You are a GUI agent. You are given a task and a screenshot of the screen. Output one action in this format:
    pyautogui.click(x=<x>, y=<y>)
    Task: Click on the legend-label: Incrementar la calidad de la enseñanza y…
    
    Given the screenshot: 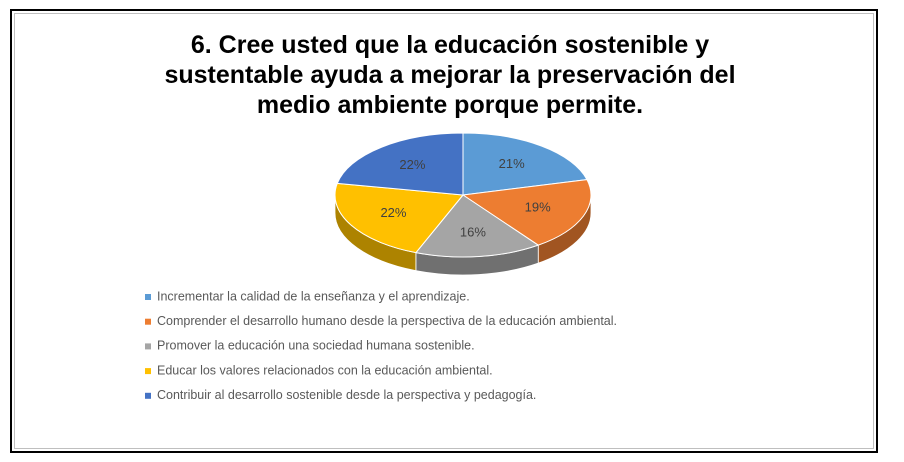 What is the action you would take?
    pyautogui.click(x=313, y=296)
    